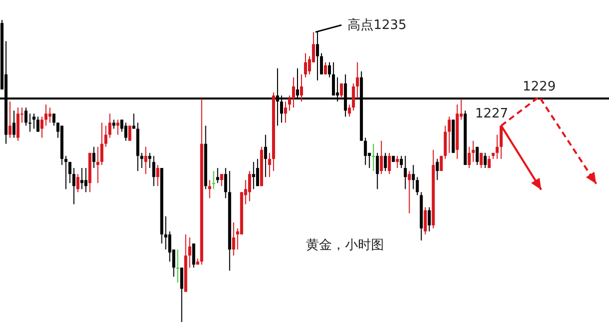 The height and width of the screenshot is (331, 609). I want to click on title: 黄金，小时图, so click(345, 245).